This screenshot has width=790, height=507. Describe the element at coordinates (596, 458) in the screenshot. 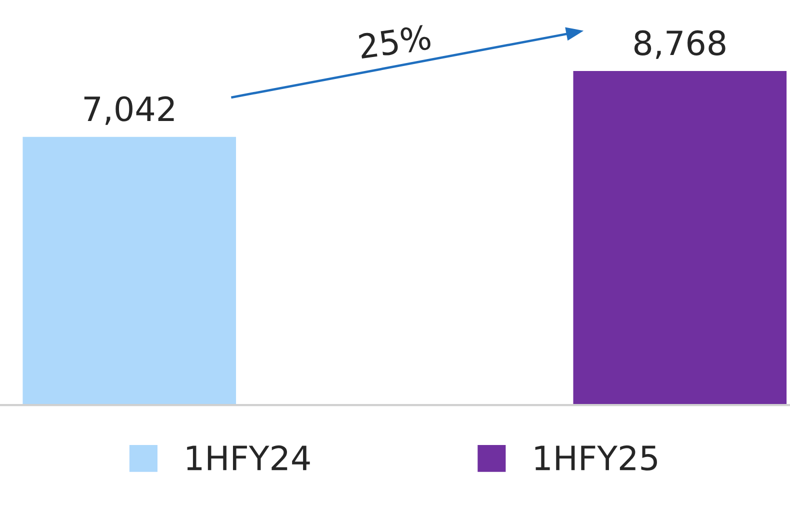

I see `legend-label: 1HFY25` at that location.